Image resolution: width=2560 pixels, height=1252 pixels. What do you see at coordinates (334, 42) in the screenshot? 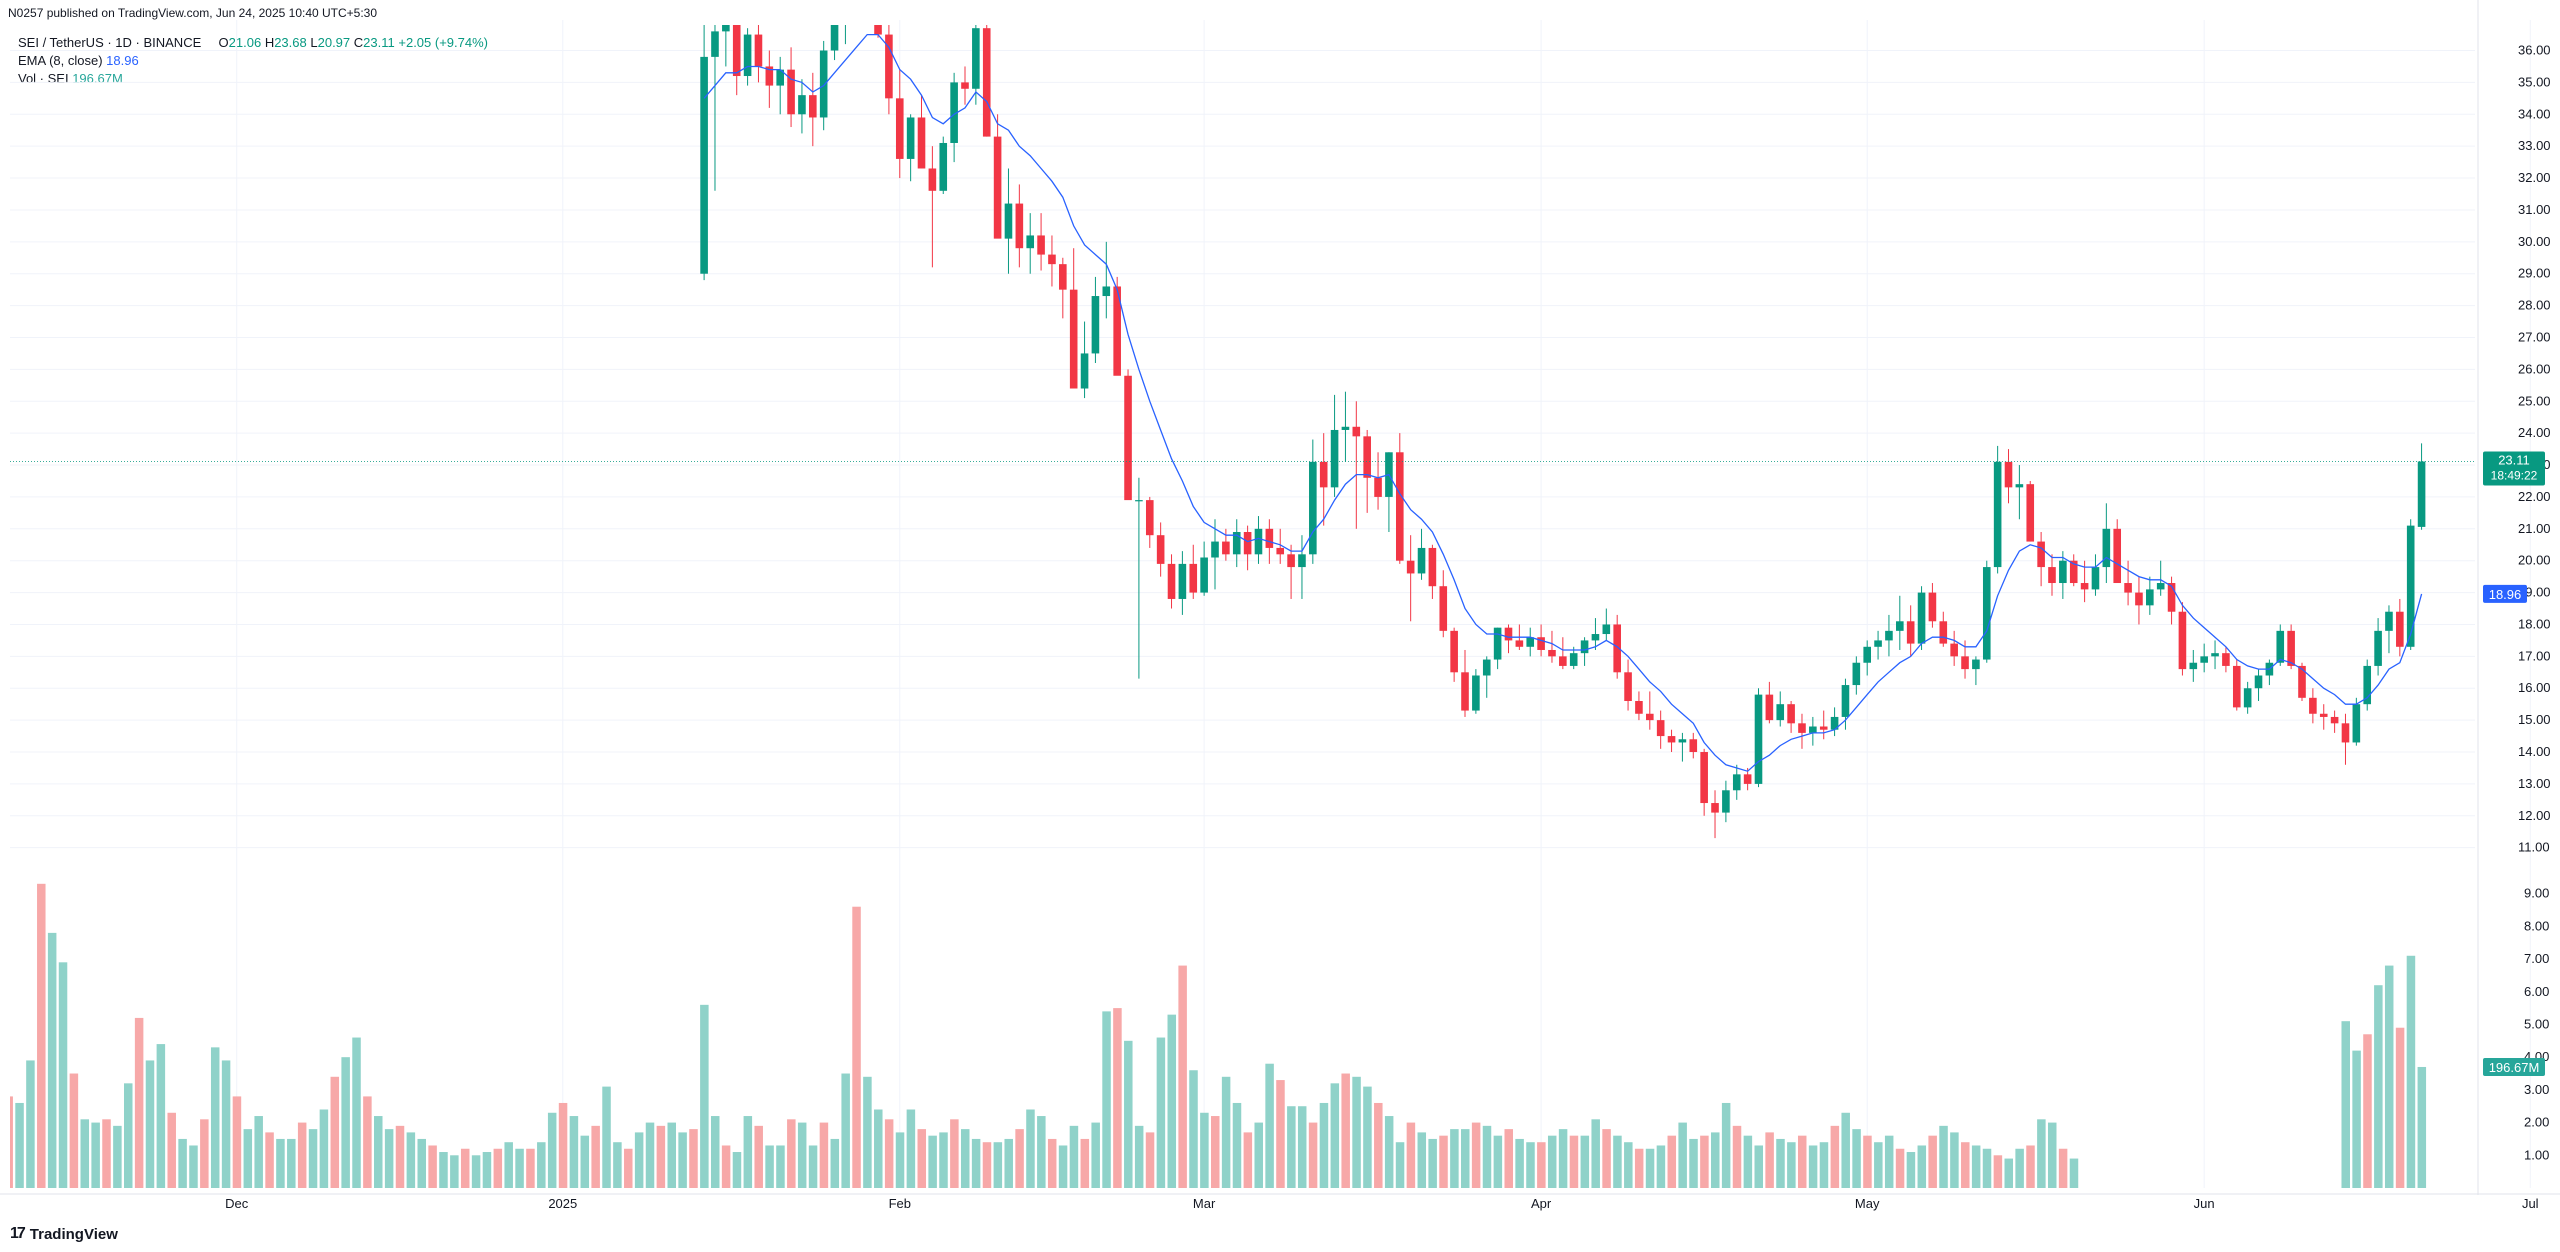
I see `low-value: 20.97` at bounding box center [334, 42].